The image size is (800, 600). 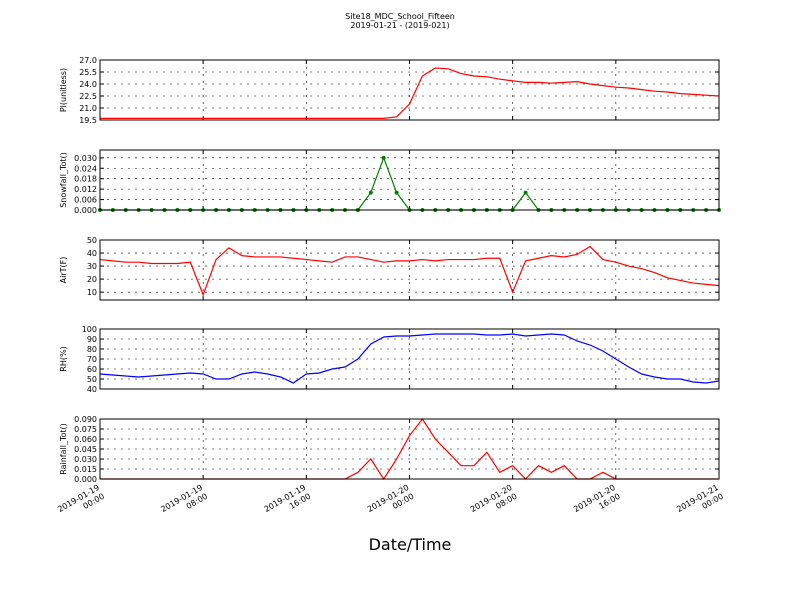 What do you see at coordinates (494, 503) in the screenshot?
I see `x-tick-label: 2019-01-20 08:00` at bounding box center [494, 503].